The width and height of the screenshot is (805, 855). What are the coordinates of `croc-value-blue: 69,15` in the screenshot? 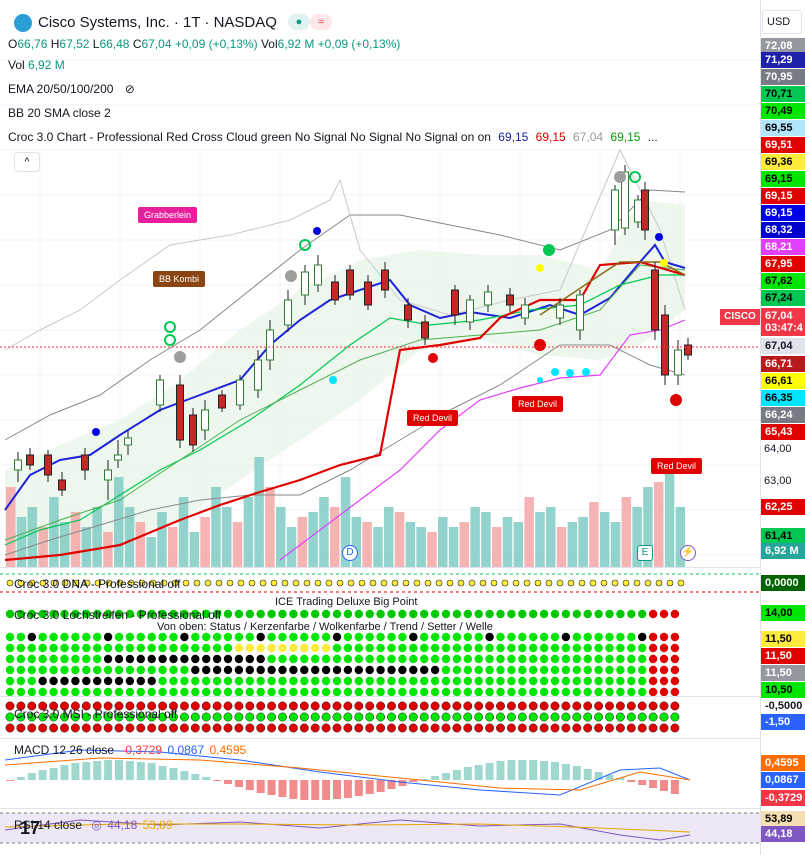 It's located at (513, 137).